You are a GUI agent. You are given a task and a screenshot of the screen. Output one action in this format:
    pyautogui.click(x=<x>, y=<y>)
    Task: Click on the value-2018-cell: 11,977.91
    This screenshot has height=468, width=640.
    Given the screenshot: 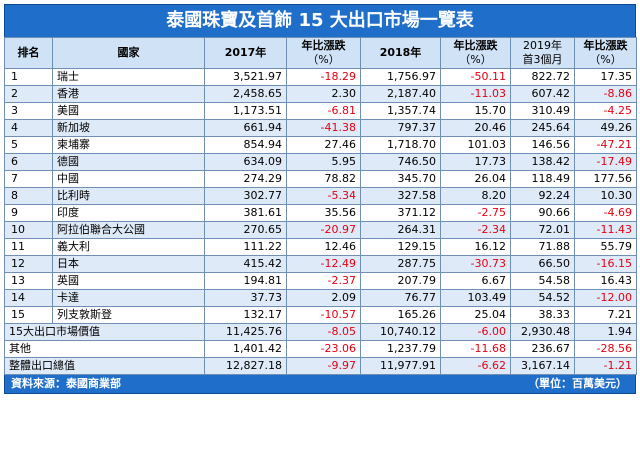 What is the action you would take?
    pyautogui.click(x=400, y=366)
    